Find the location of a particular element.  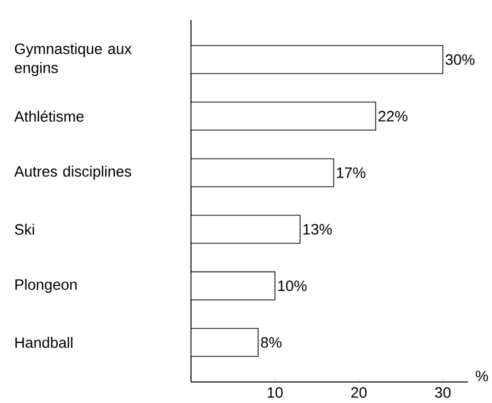

x-tick-label: 20 is located at coordinates (359, 392).